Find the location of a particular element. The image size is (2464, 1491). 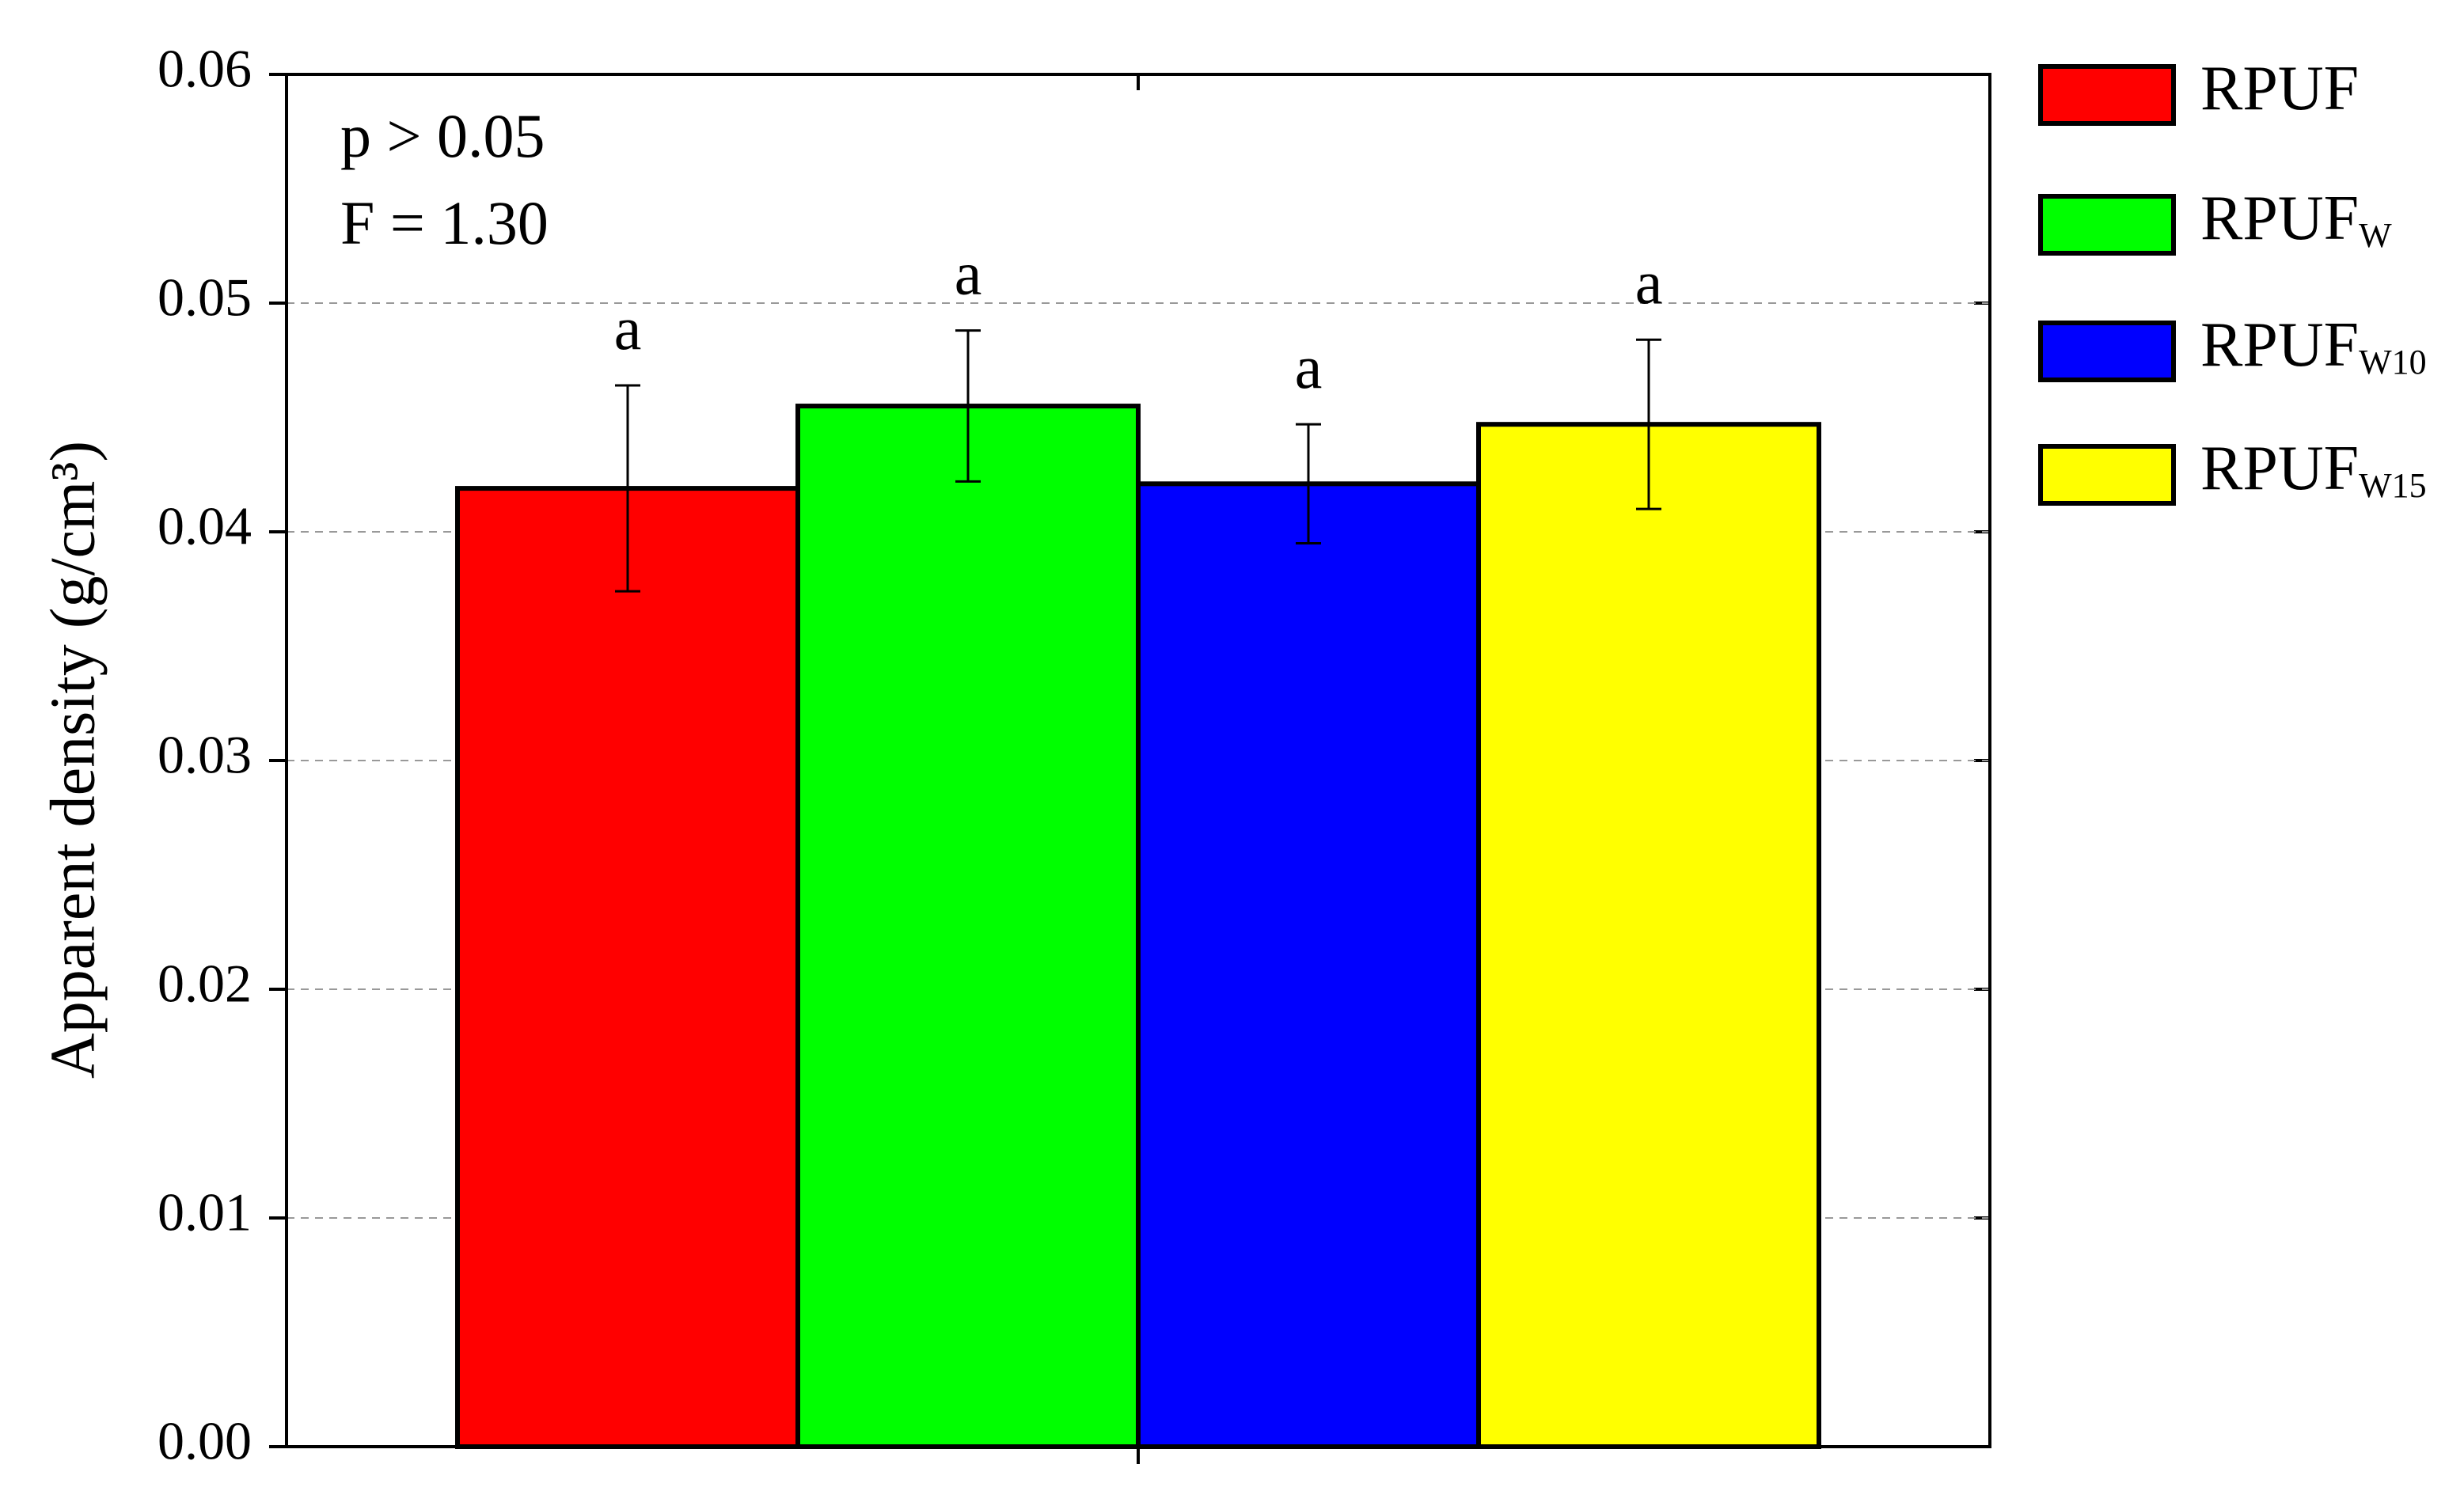

y-tick-label: 0.04 is located at coordinates (205, 526).